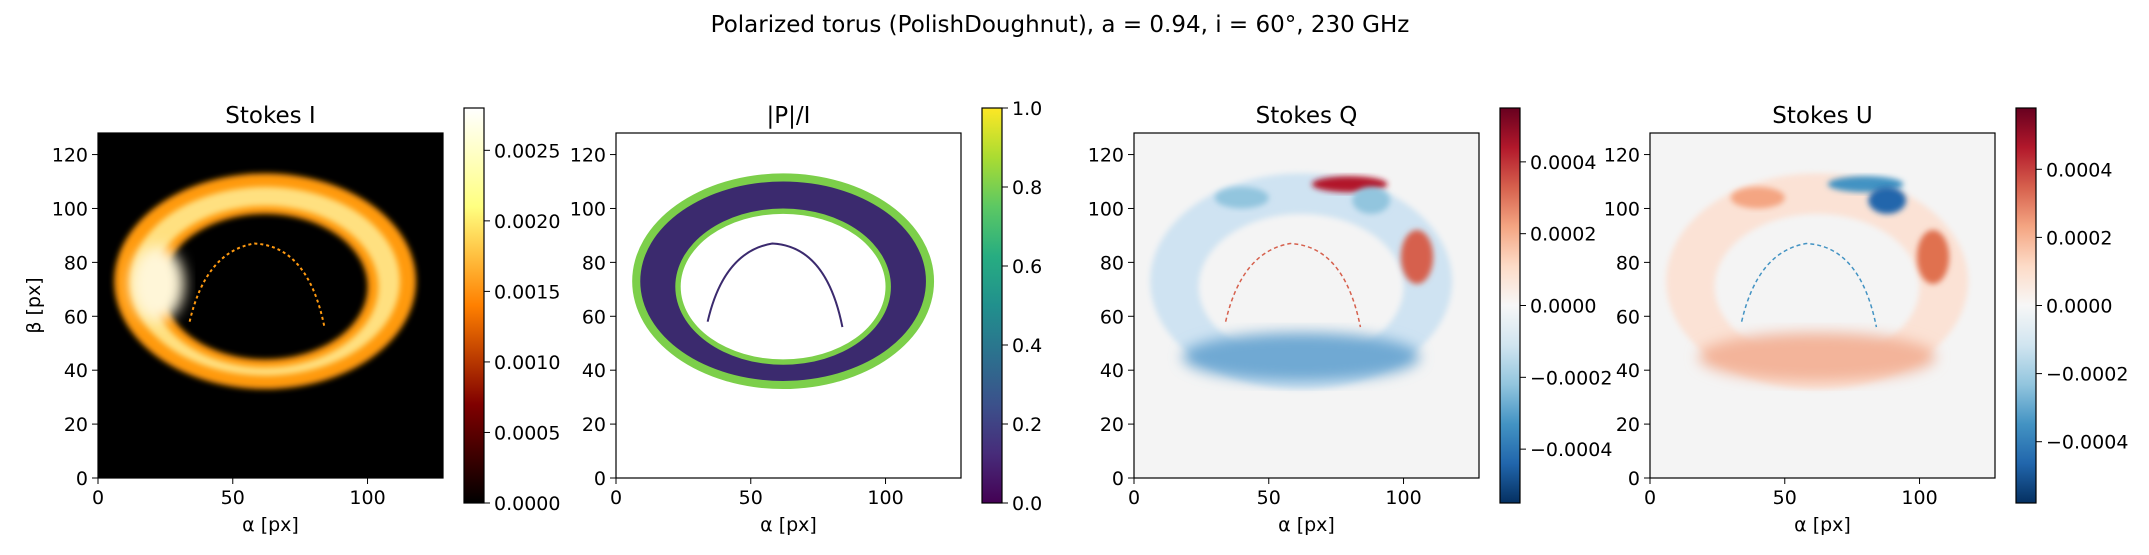  What do you see at coordinates (1822, 116) in the screenshot?
I see `panel-title: Stokes U` at bounding box center [1822, 116].